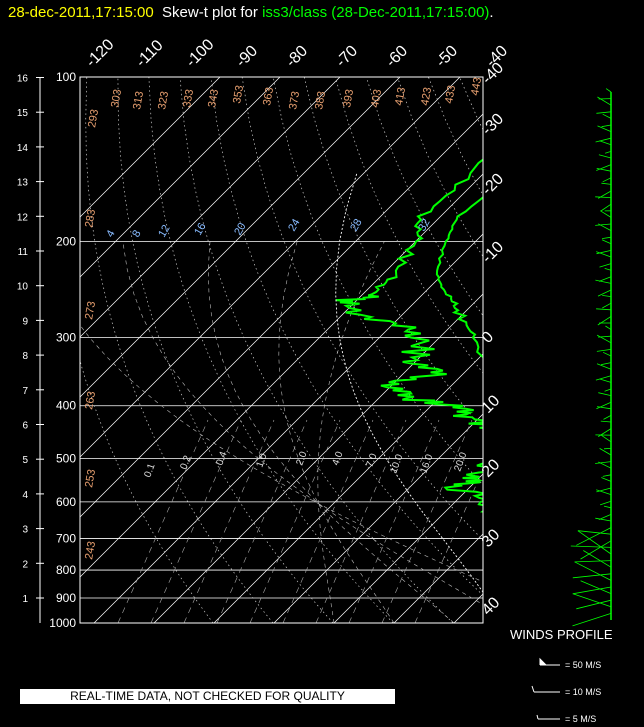 The image size is (644, 727). What do you see at coordinates (25, 564) in the screenshot?
I see `height-label-2: 2` at bounding box center [25, 564].